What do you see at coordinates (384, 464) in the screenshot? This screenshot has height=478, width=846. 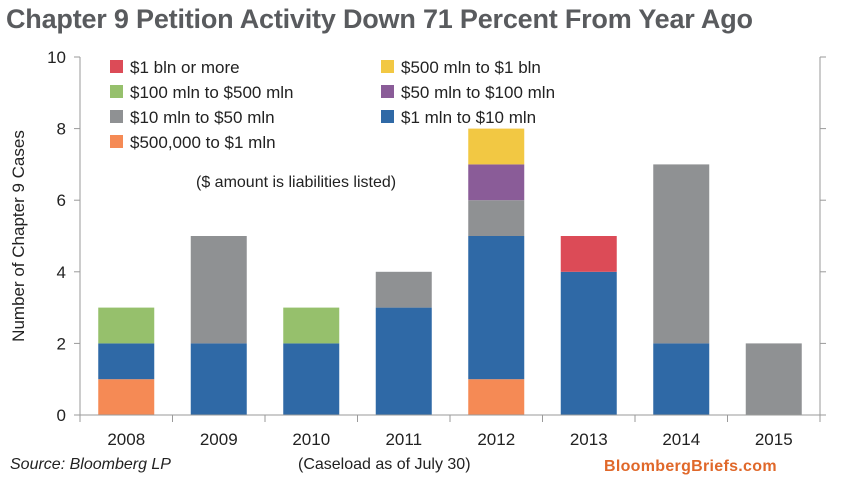 I see `caseload-note: (Caseload as of July 30)` at bounding box center [384, 464].